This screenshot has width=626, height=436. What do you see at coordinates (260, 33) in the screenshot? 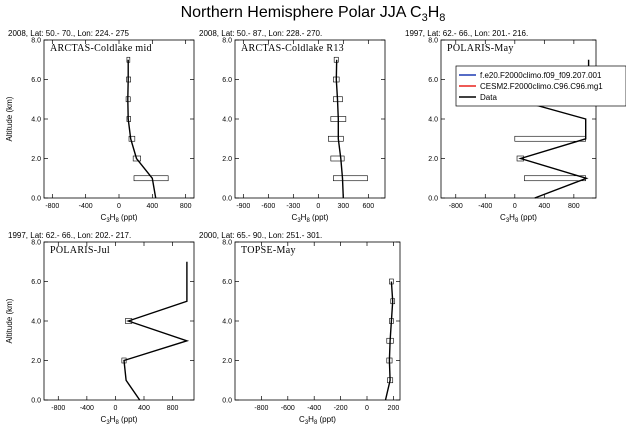
I see `panel-subtitle: 2008, Lat: 50.- 87., Lon: 228.- 270.` at bounding box center [260, 33].